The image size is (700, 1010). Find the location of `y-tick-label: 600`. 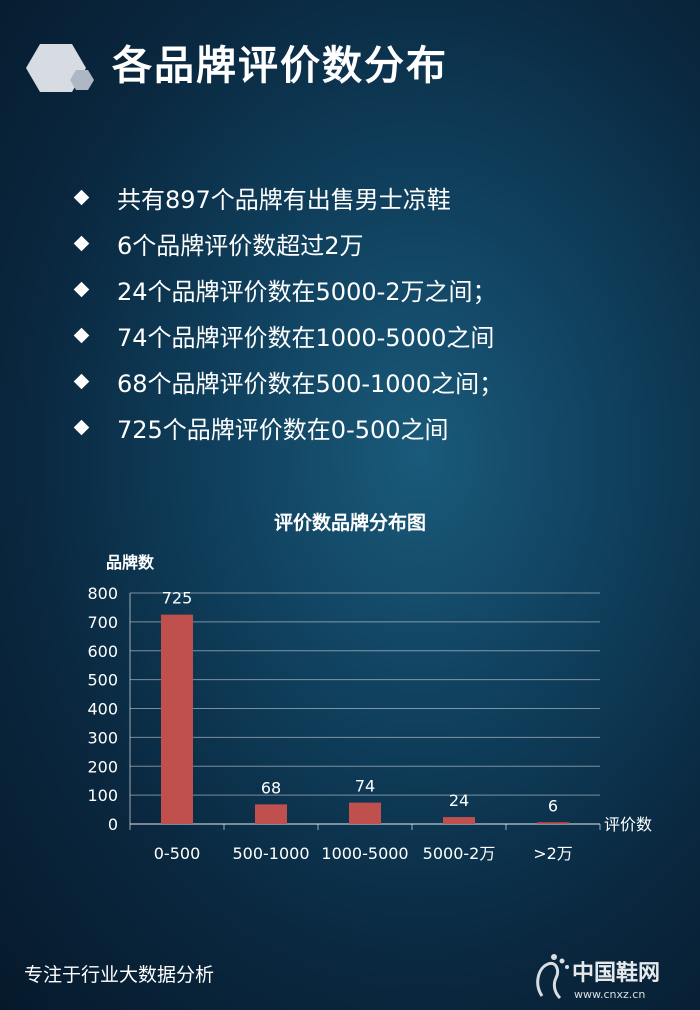

y-tick-label: 600 is located at coordinates (102, 651).